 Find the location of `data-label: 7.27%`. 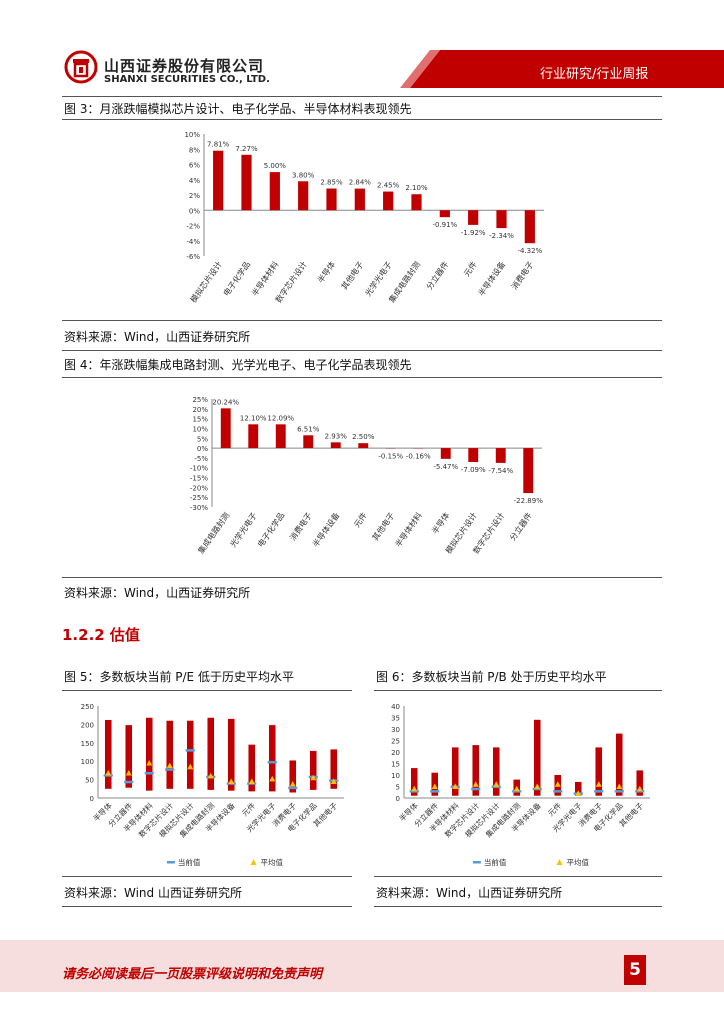

data-label: 7.27% is located at coordinates (246, 149).